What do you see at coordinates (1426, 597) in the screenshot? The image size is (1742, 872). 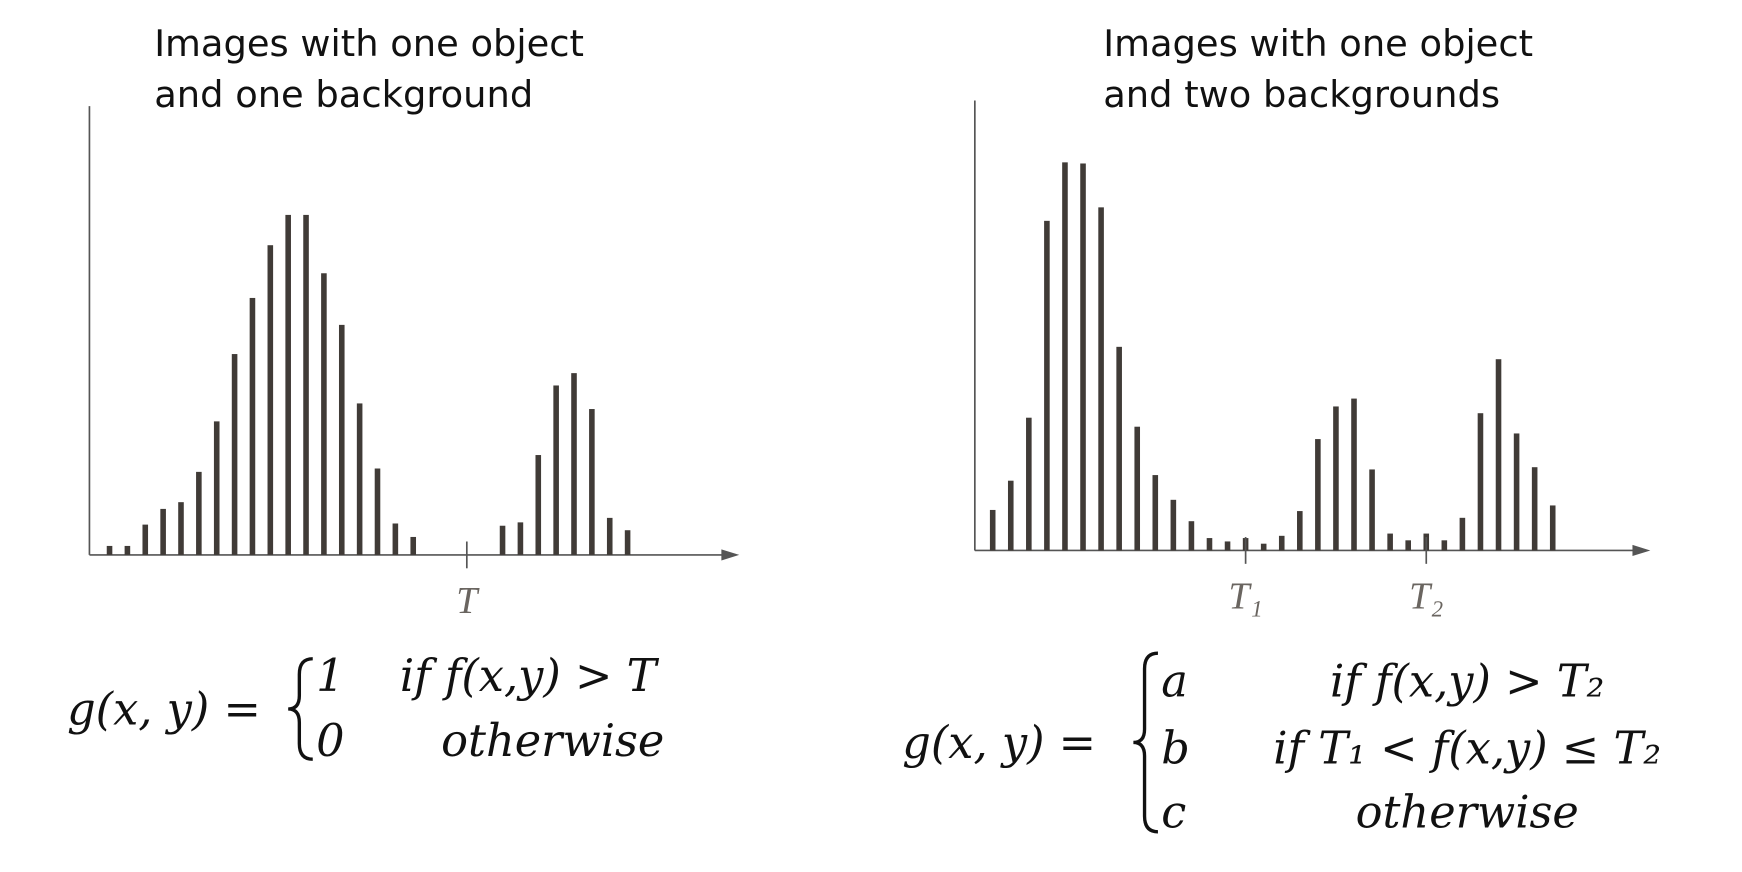 I see `threshold-label: T₂` at bounding box center [1426, 597].